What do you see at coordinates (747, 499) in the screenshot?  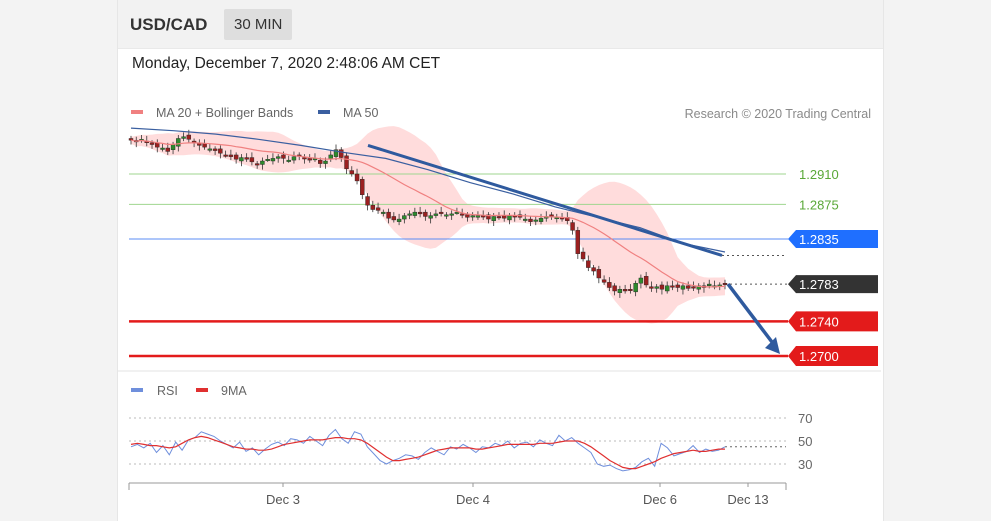 I see `x-tick-label: Dec 13` at bounding box center [747, 499].